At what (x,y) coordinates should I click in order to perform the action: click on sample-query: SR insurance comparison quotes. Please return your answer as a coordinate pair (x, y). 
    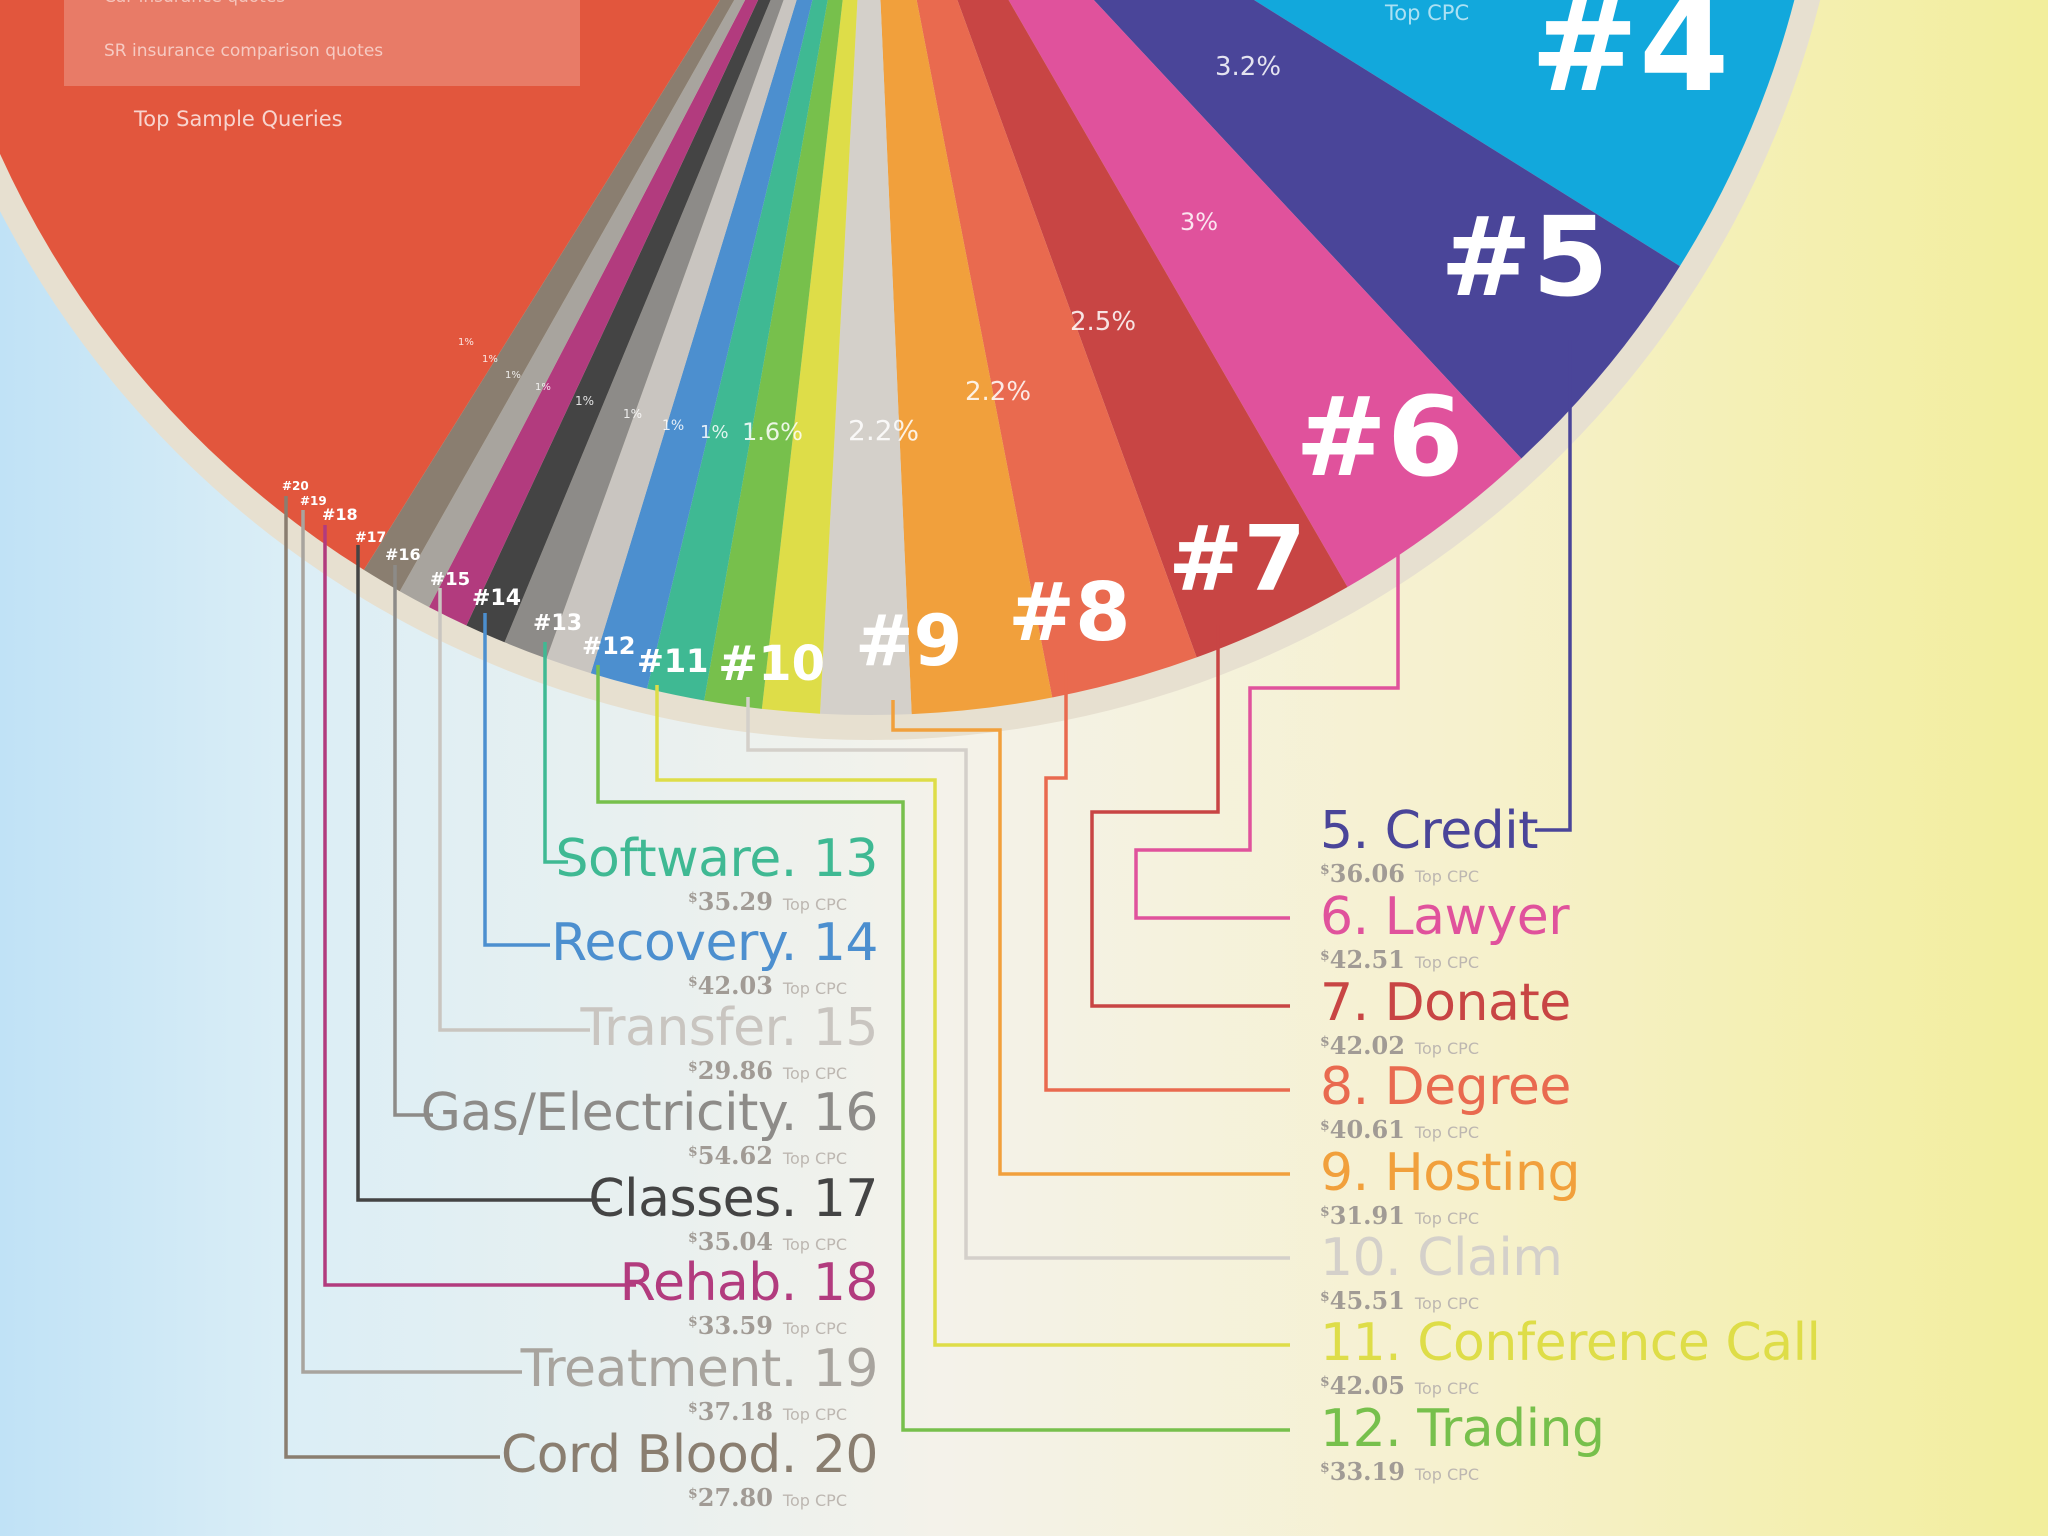
    Looking at the image, I should click on (243, 51).